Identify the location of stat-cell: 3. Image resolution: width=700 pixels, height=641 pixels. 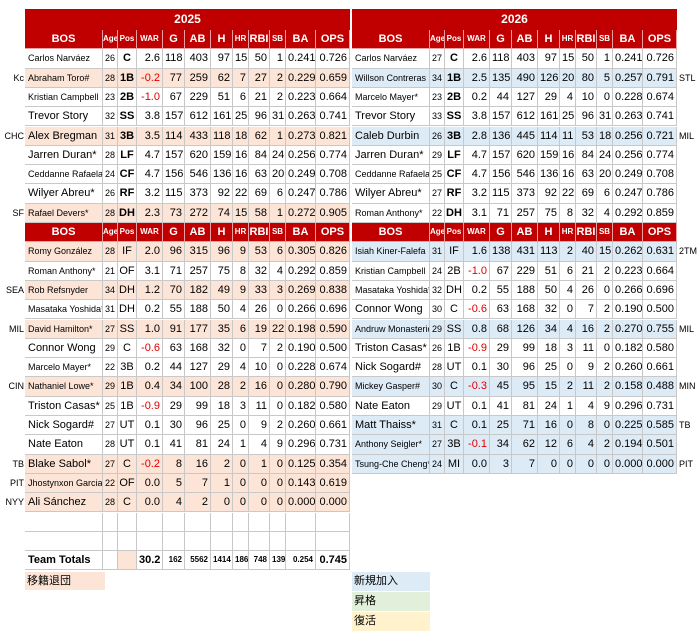
(278, 290).